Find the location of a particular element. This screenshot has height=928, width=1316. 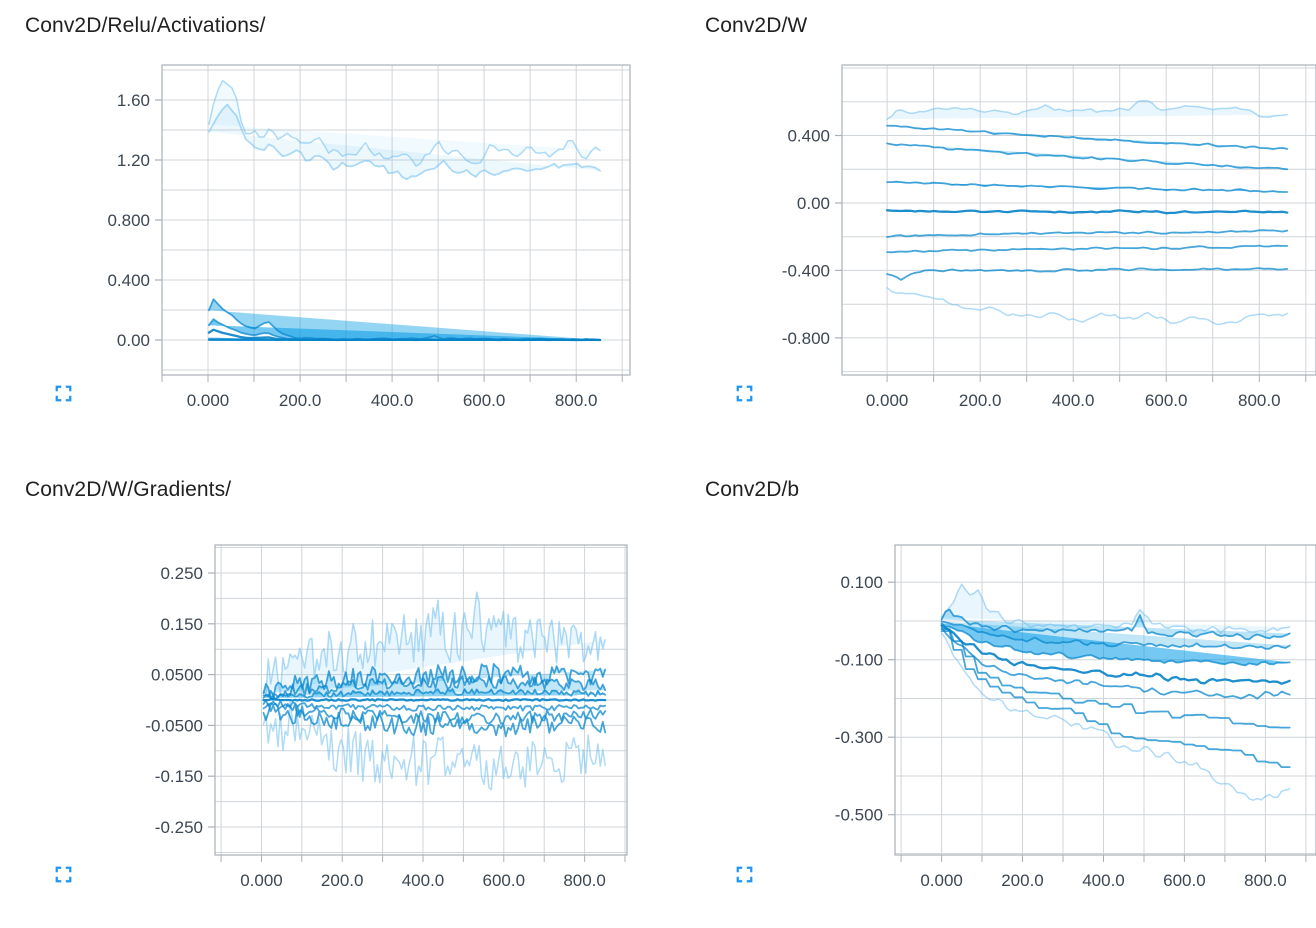

svg-text: 0.150 is located at coordinates (181, 624).